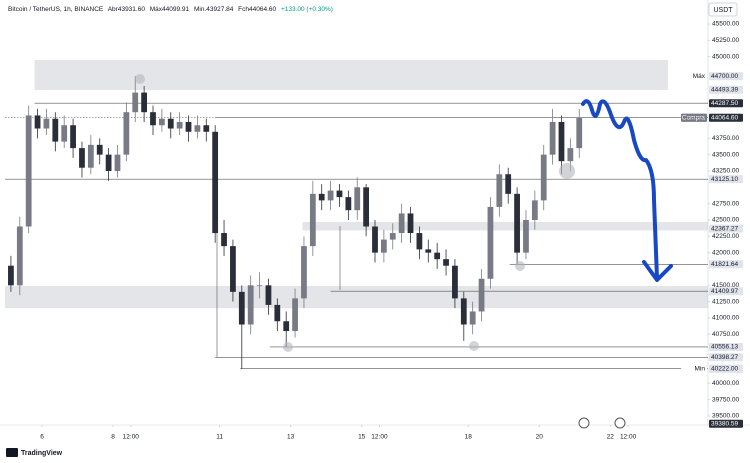 Image resolution: width=750 pixels, height=463 pixels. I want to click on x-tick-label: 15, so click(362, 437).